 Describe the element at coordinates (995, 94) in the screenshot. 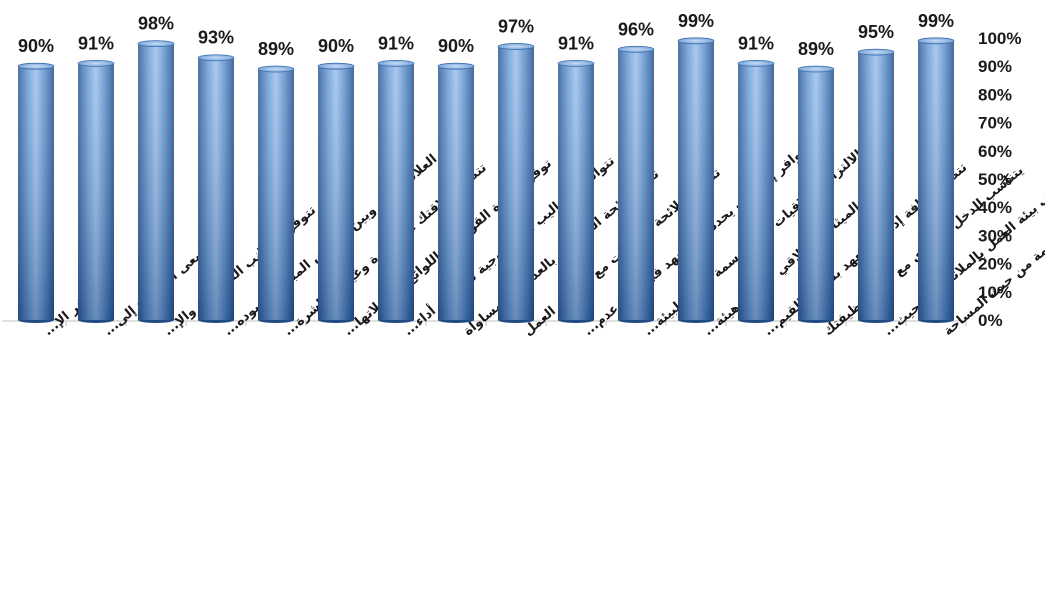

I see `y-tick-label: 80%` at that location.